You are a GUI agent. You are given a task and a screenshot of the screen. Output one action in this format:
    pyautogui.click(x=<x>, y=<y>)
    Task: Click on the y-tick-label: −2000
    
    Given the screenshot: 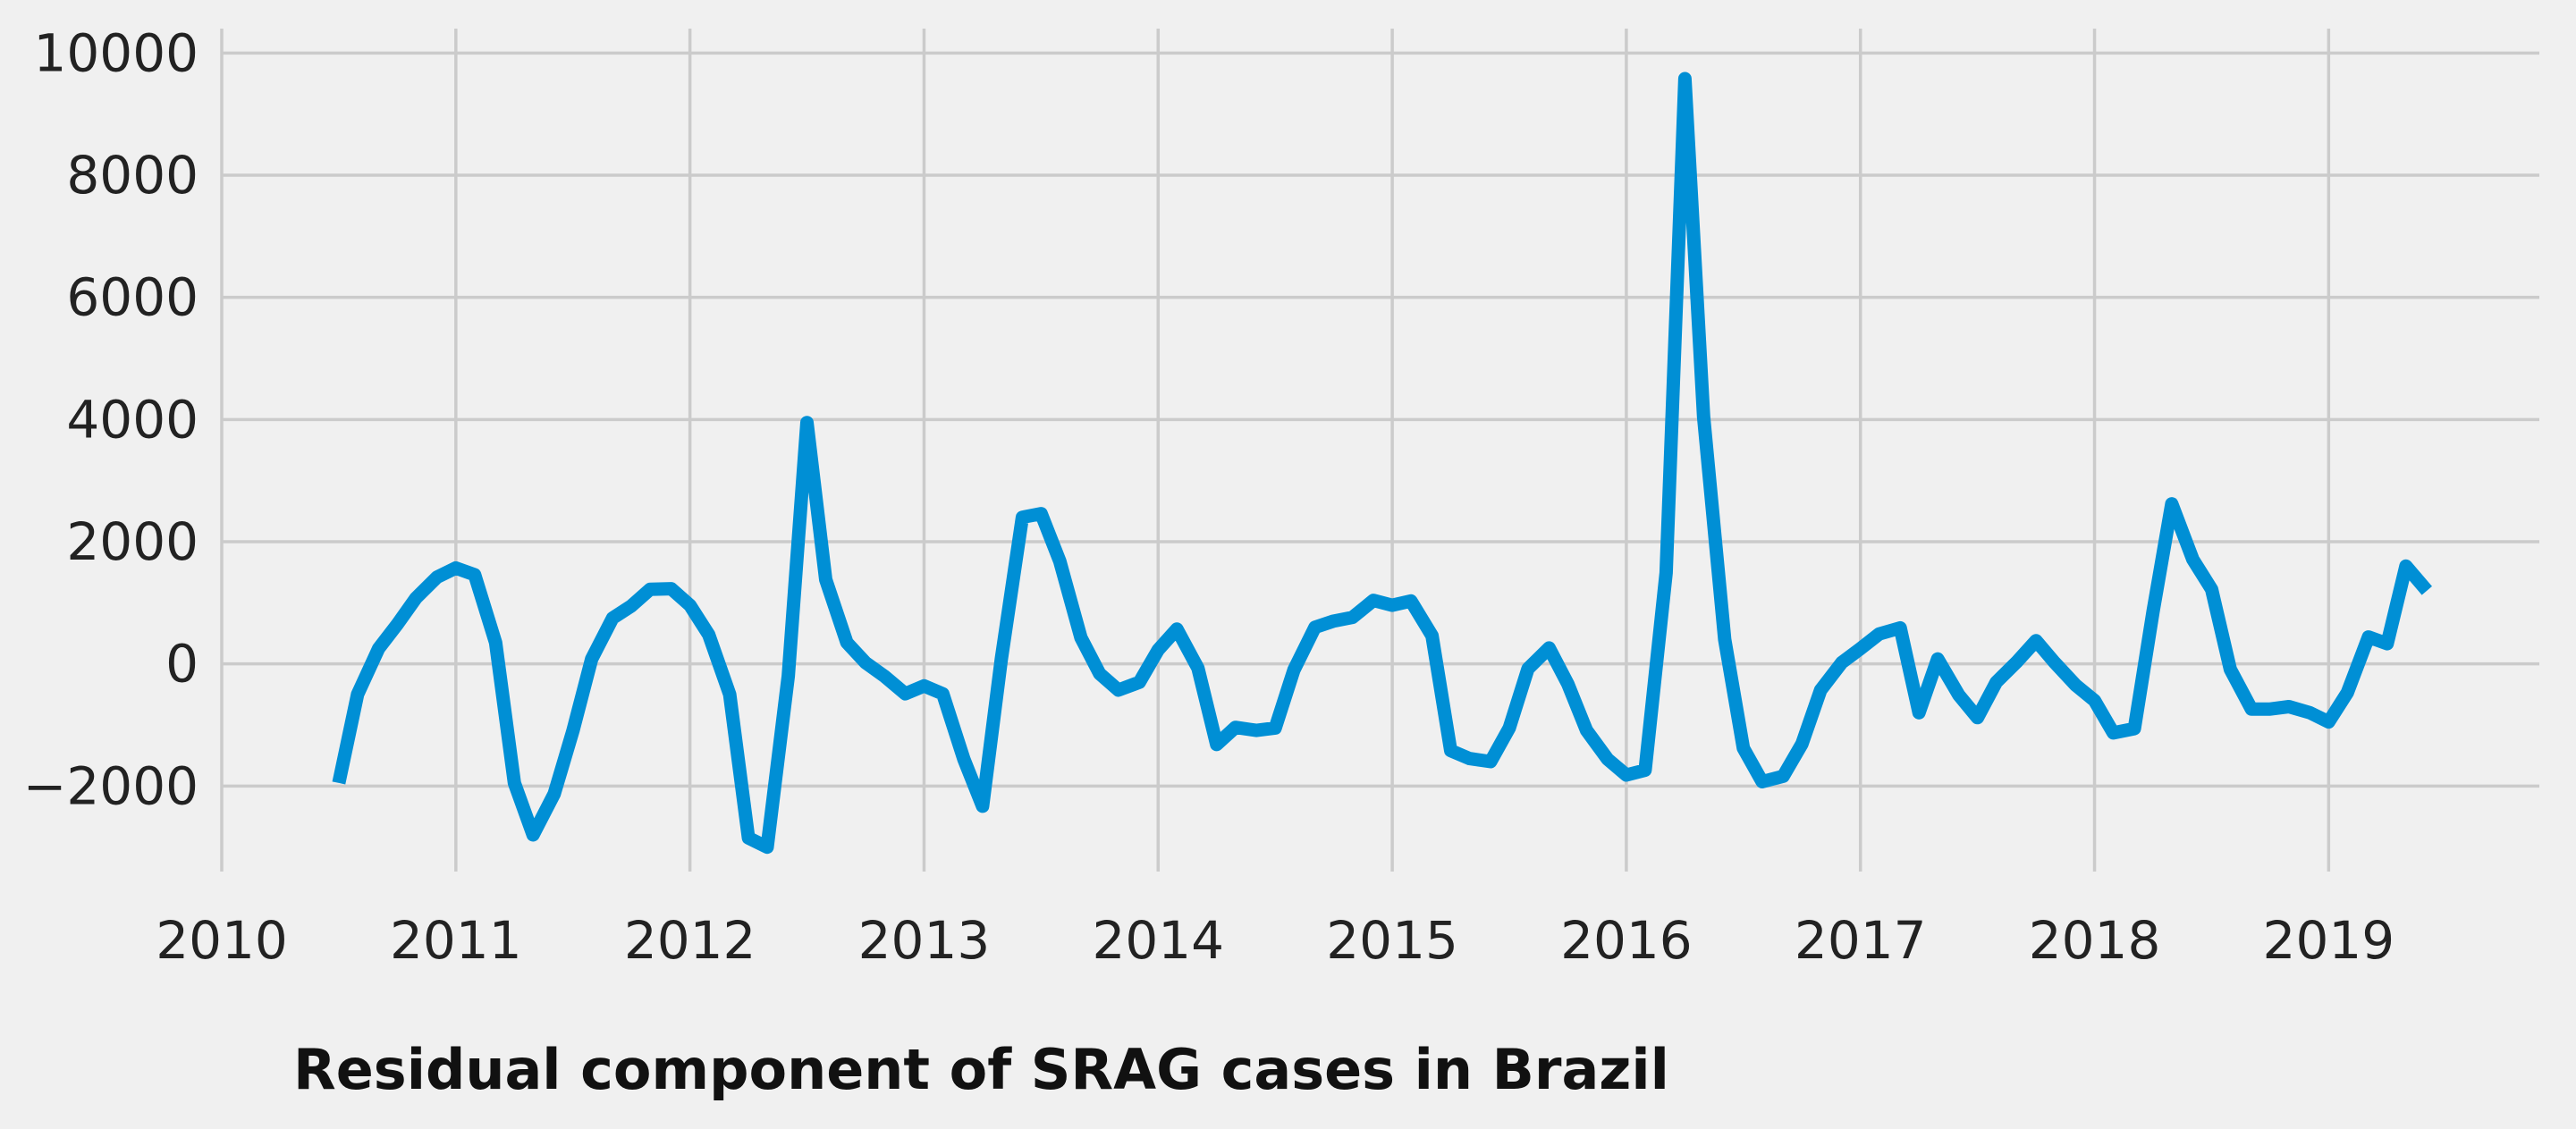 What is the action you would take?
    pyautogui.click(x=110, y=785)
    